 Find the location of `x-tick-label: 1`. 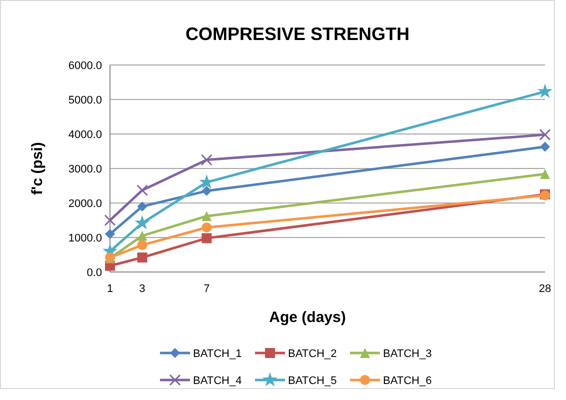

x-tick-label: 1 is located at coordinates (110, 289).